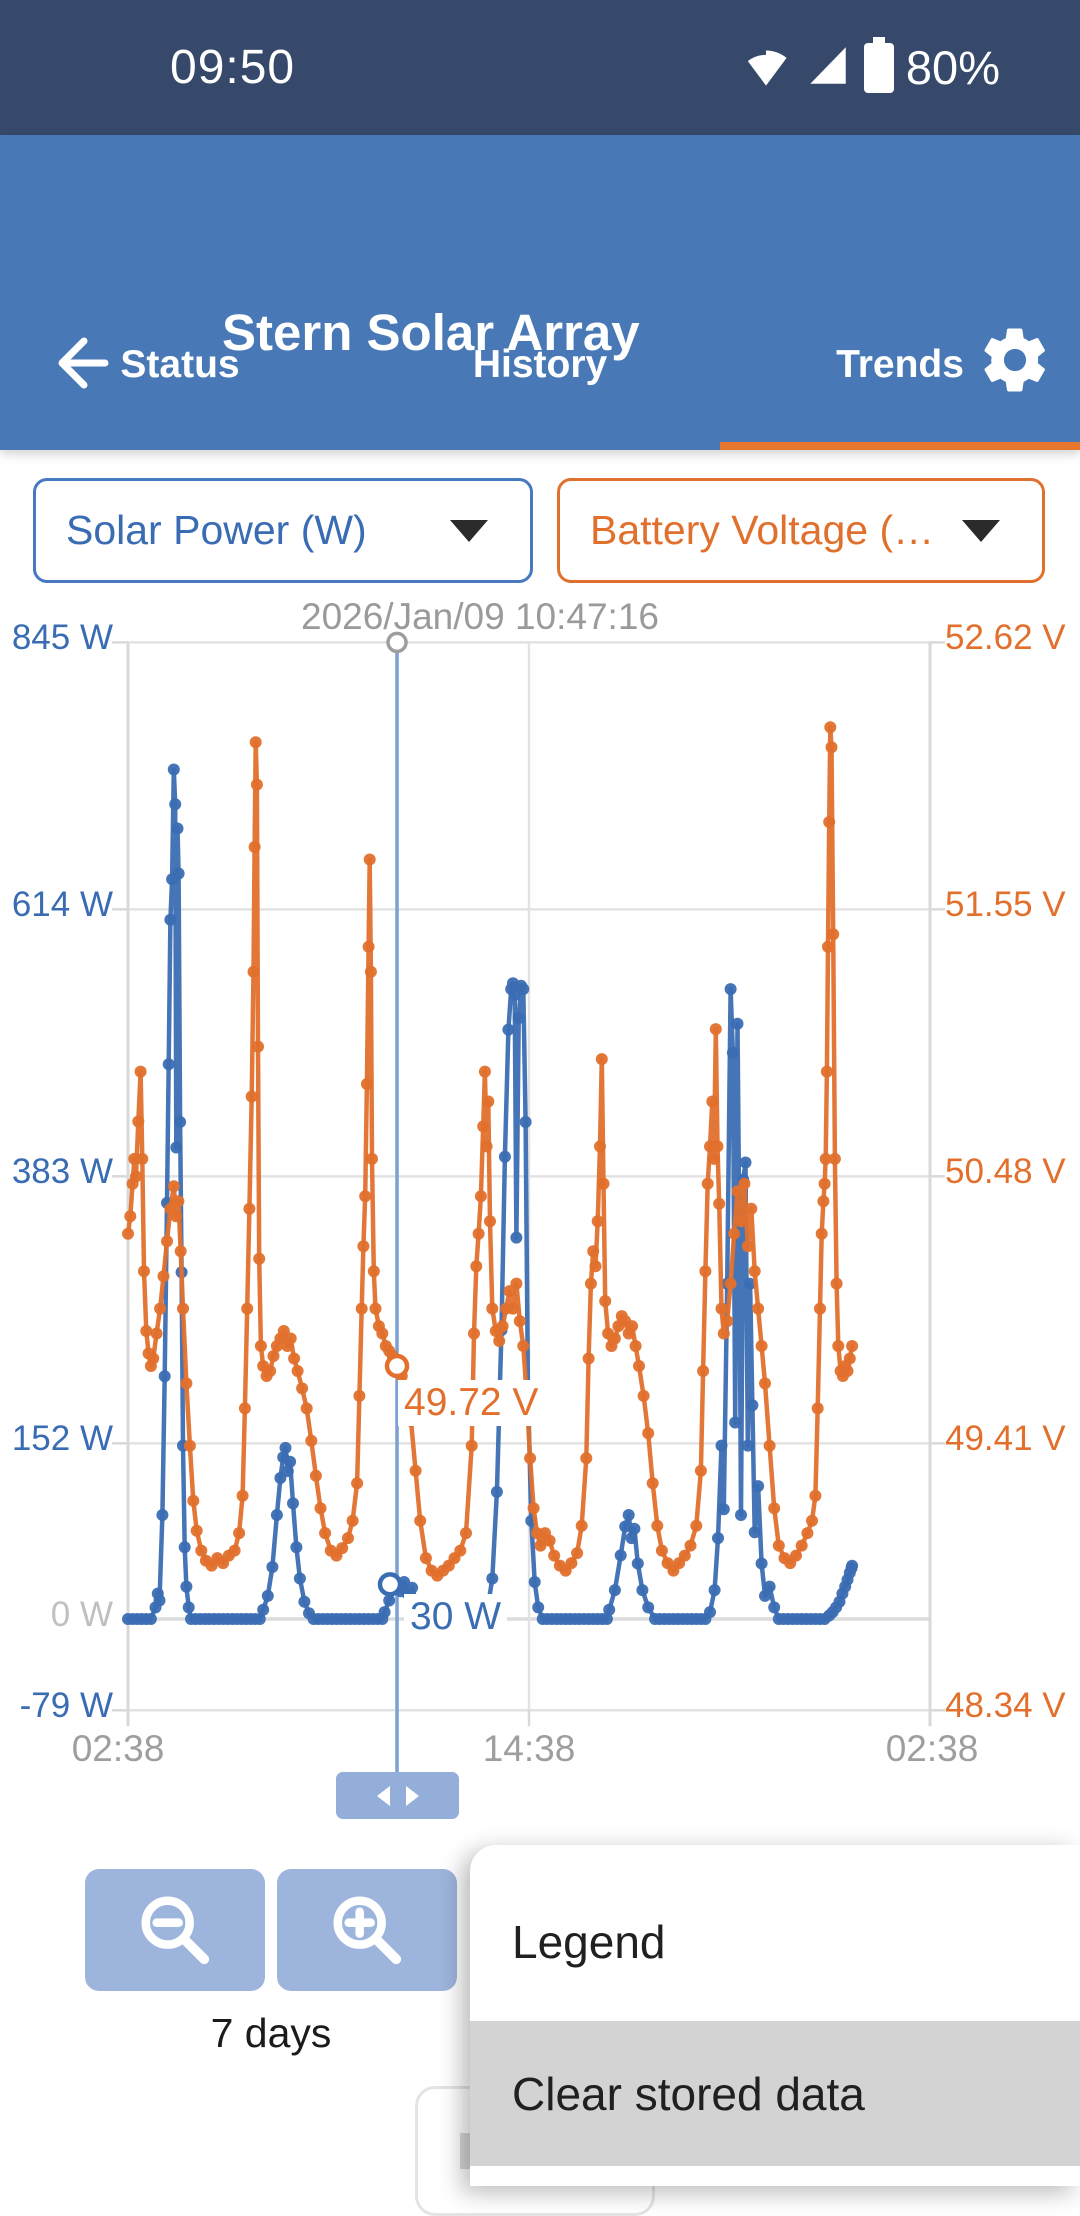 Image resolution: width=1080 pixels, height=2216 pixels. I want to click on left-axis-tick-label: 614 W, so click(62, 905).